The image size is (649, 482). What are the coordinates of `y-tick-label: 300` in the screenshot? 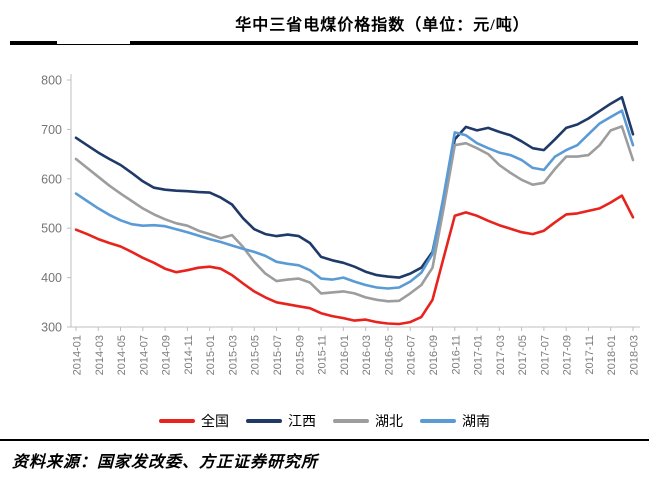 It's located at (51, 328).